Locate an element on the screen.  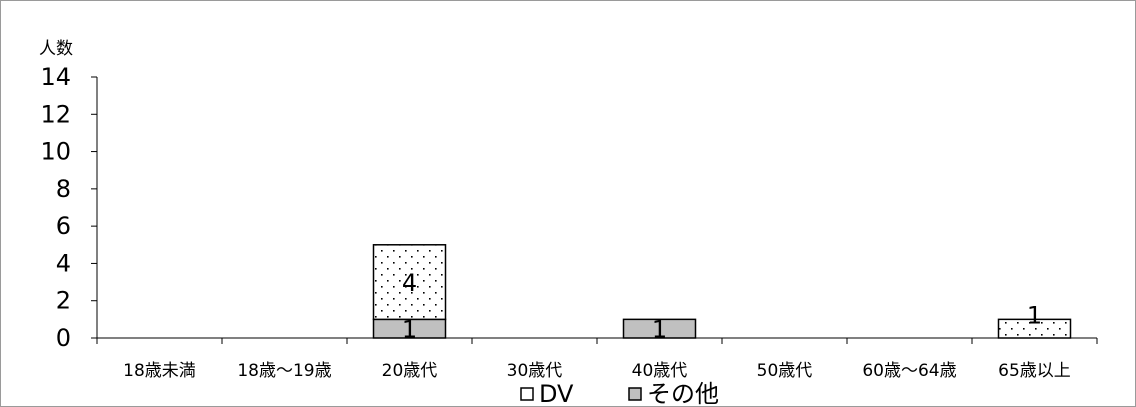
bar-other is located at coordinates (659, 328).